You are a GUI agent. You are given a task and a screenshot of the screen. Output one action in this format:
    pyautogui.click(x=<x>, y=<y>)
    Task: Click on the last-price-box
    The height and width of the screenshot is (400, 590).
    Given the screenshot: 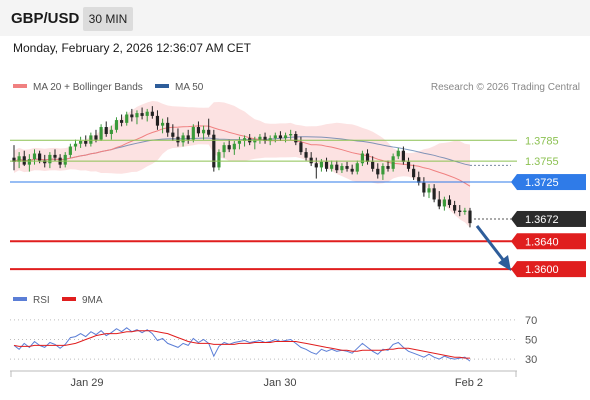 What is the action you would take?
    pyautogui.click(x=551, y=218)
    